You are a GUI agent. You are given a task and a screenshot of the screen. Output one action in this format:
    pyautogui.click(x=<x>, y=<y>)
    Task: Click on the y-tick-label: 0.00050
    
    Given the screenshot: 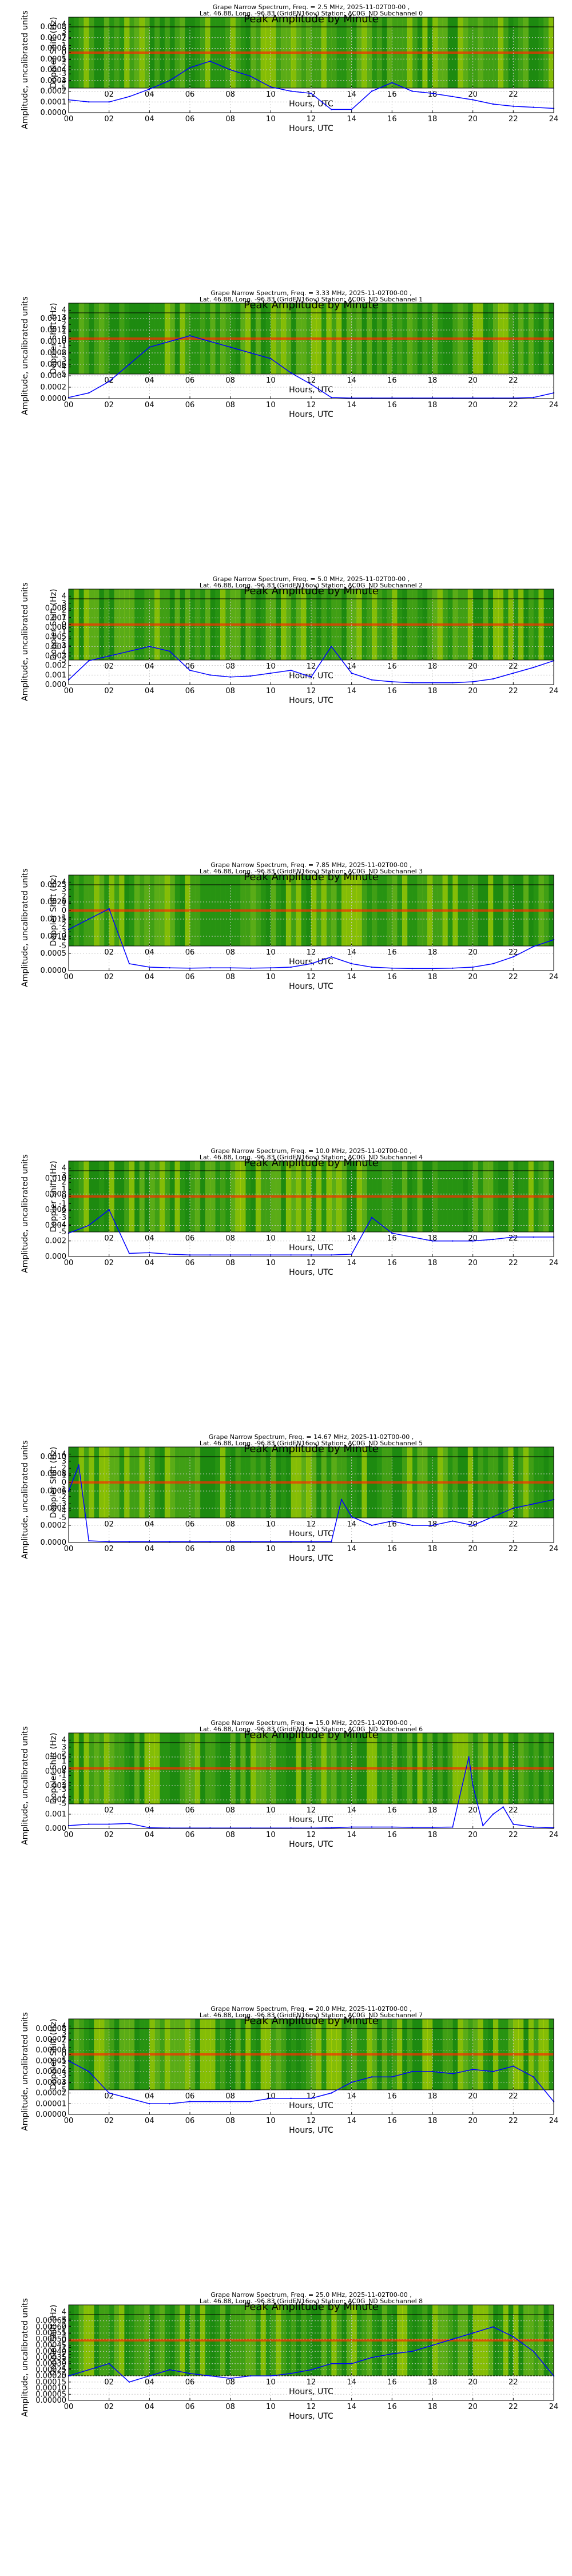 What is the action you would take?
    pyautogui.click(x=50, y=2339)
    